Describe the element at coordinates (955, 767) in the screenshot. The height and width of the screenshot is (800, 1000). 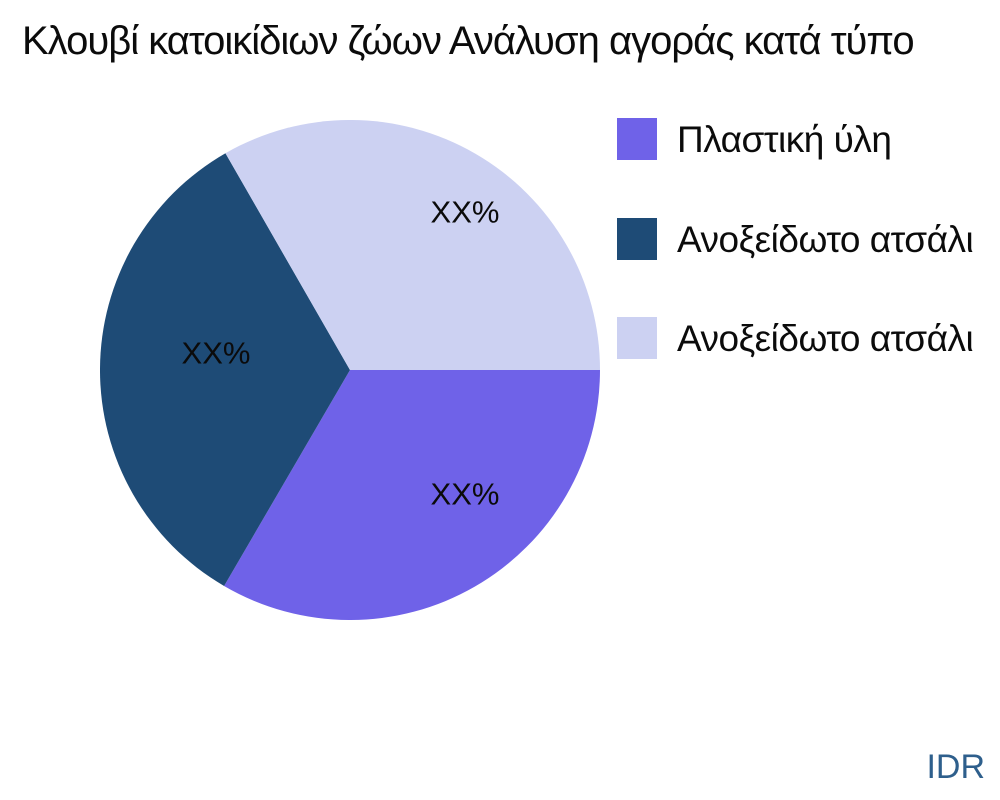
I see `watermark-logo: IDR` at that location.